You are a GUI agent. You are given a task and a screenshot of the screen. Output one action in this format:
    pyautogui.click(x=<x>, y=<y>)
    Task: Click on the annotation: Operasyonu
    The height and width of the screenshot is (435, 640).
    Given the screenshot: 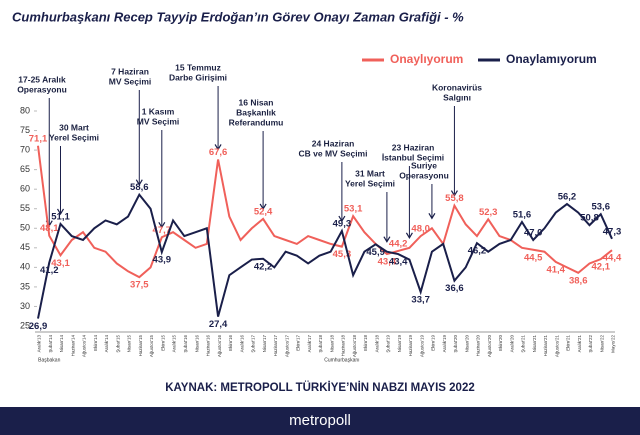 What is the action you would take?
    pyautogui.click(x=424, y=175)
    